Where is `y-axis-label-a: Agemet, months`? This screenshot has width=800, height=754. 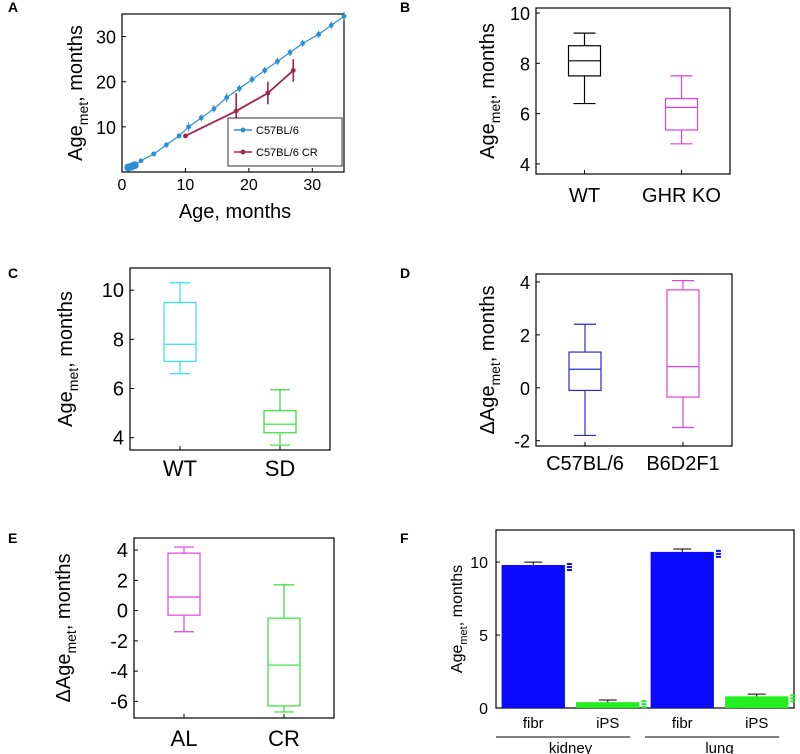
y-axis-label-a: Agemet, months is located at coordinates (78, 93).